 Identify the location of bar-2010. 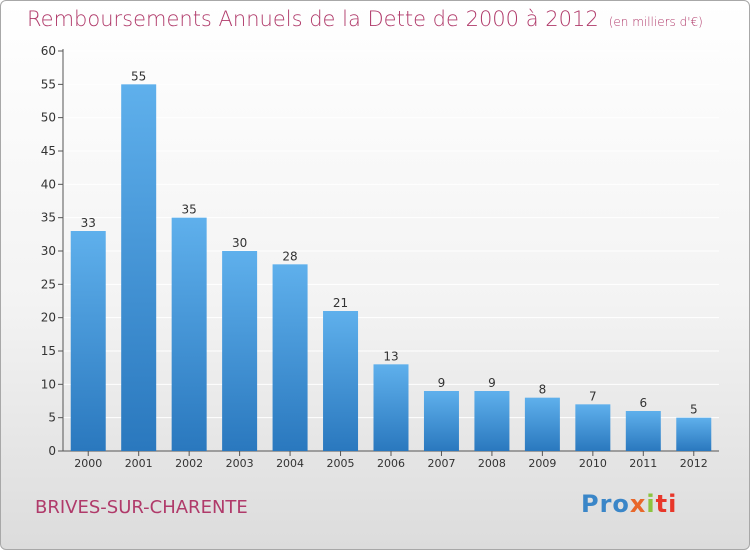
(593, 427).